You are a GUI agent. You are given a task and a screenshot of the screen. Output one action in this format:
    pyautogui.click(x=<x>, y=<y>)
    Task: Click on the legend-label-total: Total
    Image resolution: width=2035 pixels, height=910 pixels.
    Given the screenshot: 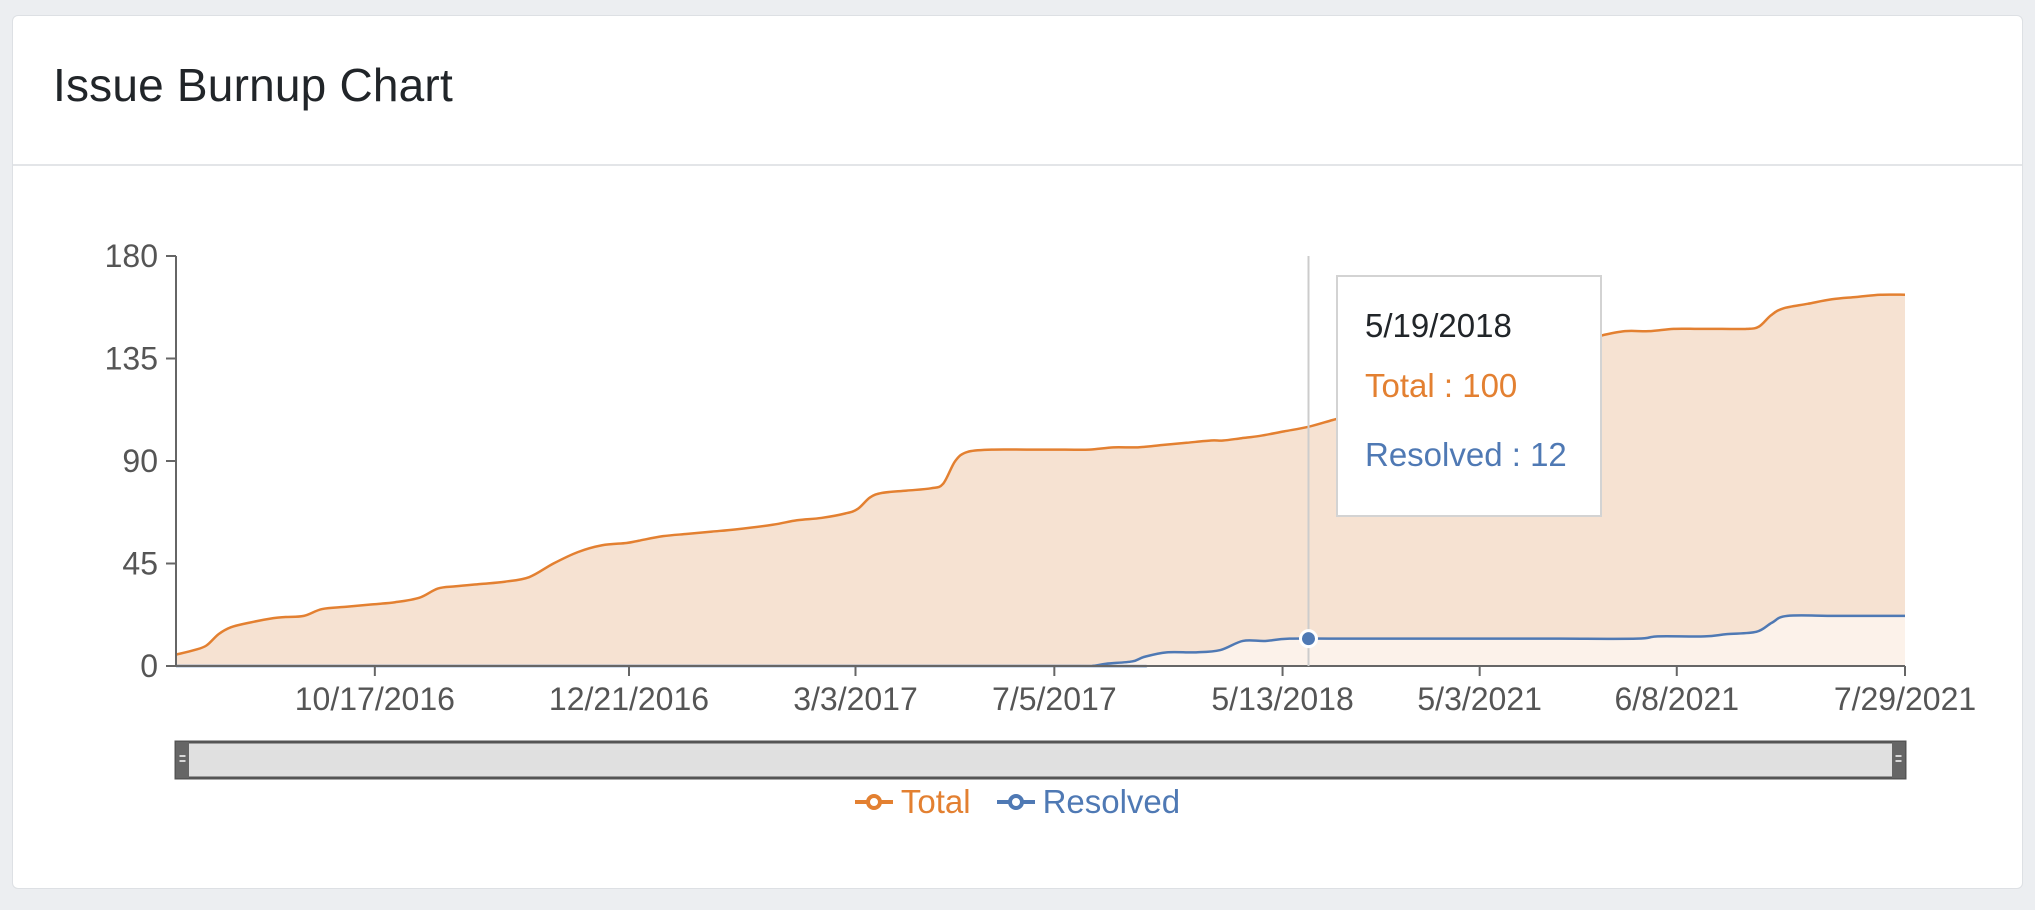 What is the action you would take?
    pyautogui.click(x=935, y=801)
    